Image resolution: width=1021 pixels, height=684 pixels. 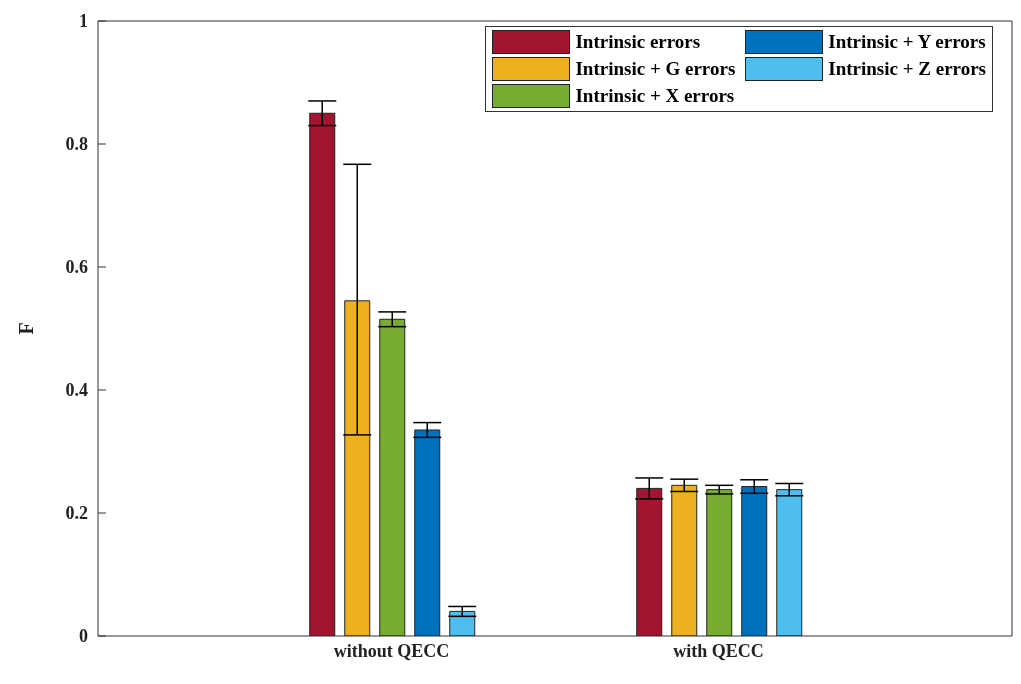 I want to click on y-tick-label: 0, so click(x=83, y=636).